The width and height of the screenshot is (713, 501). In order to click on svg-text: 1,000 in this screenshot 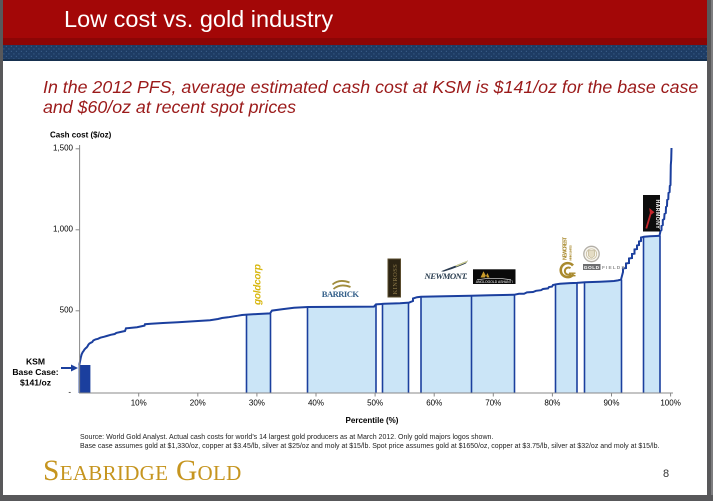, I will do `click(63, 229)`.